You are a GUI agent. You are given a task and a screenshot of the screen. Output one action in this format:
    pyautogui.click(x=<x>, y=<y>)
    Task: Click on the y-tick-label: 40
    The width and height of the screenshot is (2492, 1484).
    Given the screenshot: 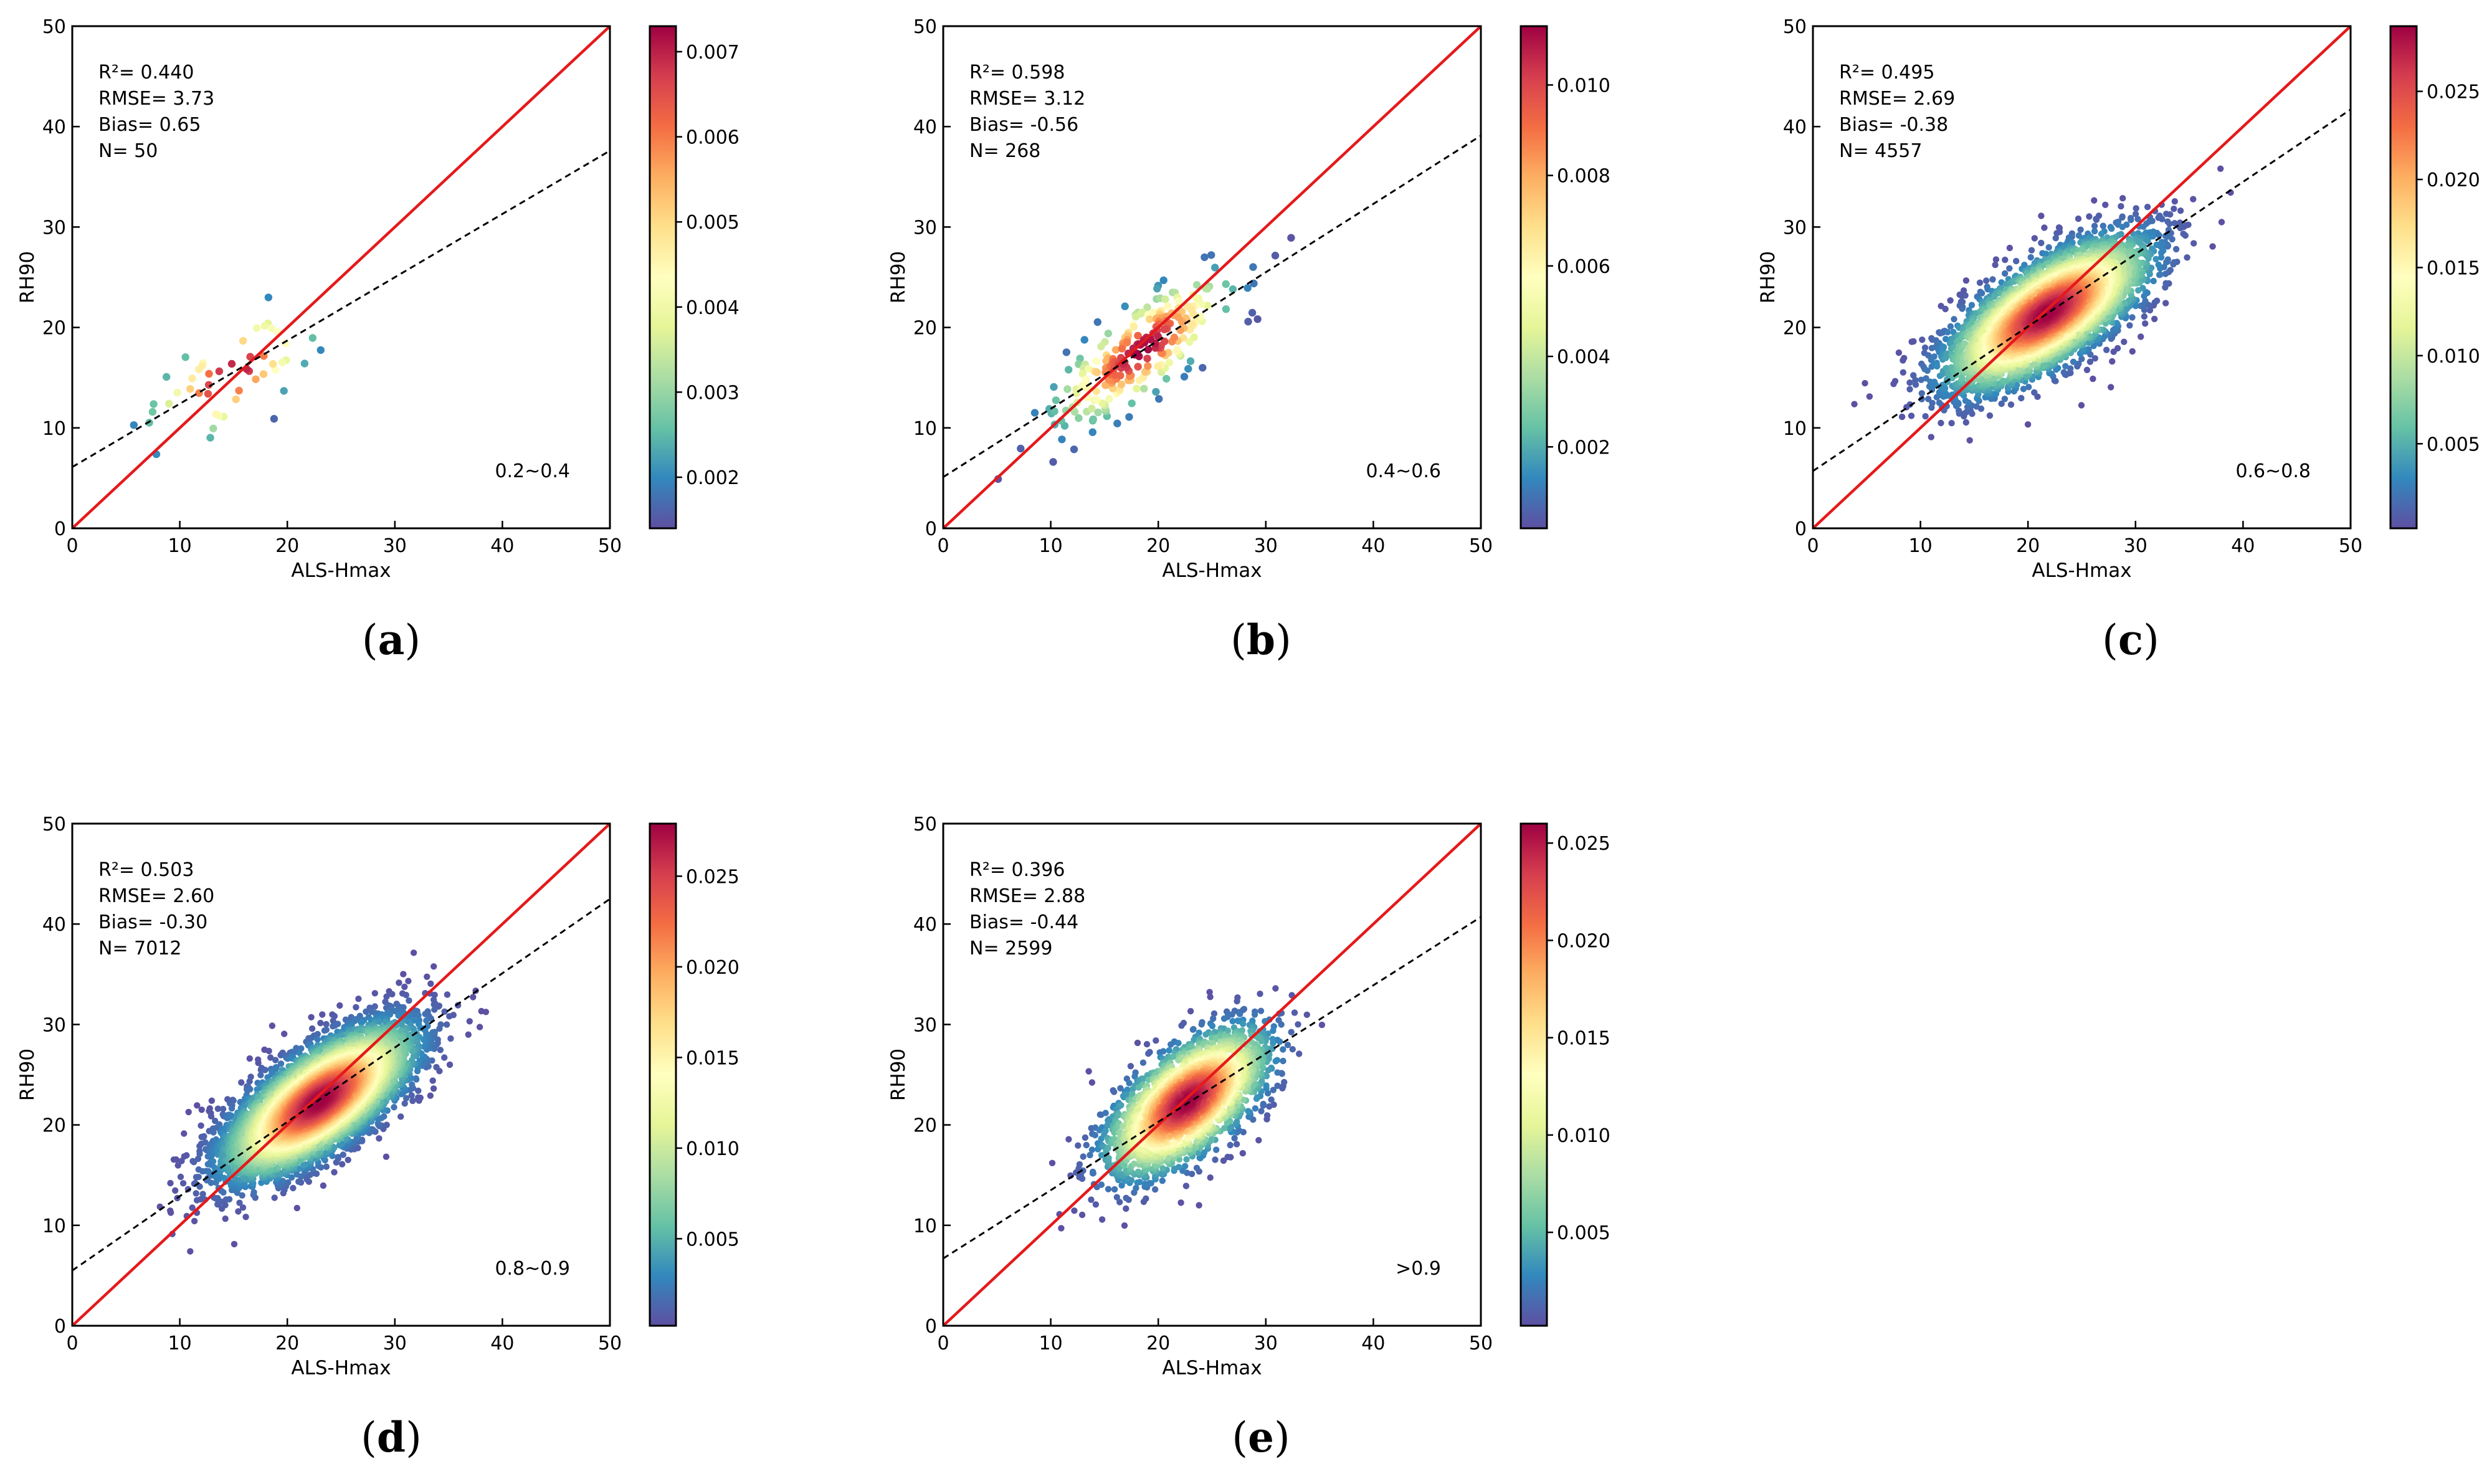 What is the action you would take?
    pyautogui.click(x=54, y=127)
    